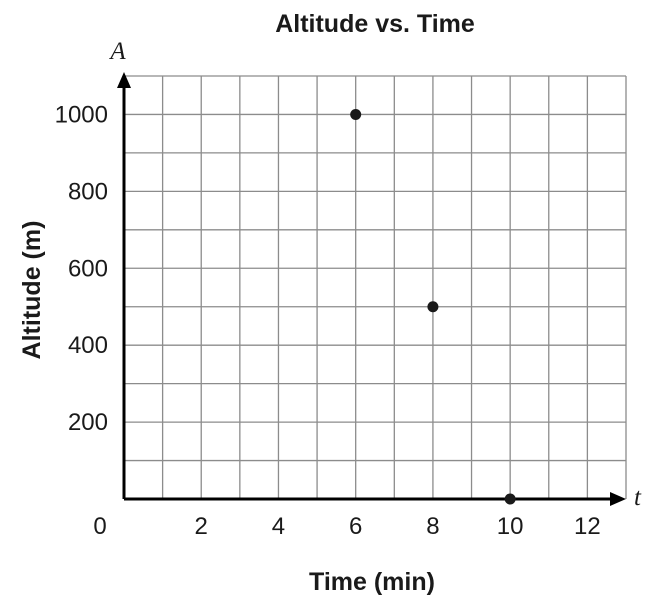  I want to click on y-tick-label: 800, so click(88, 191).